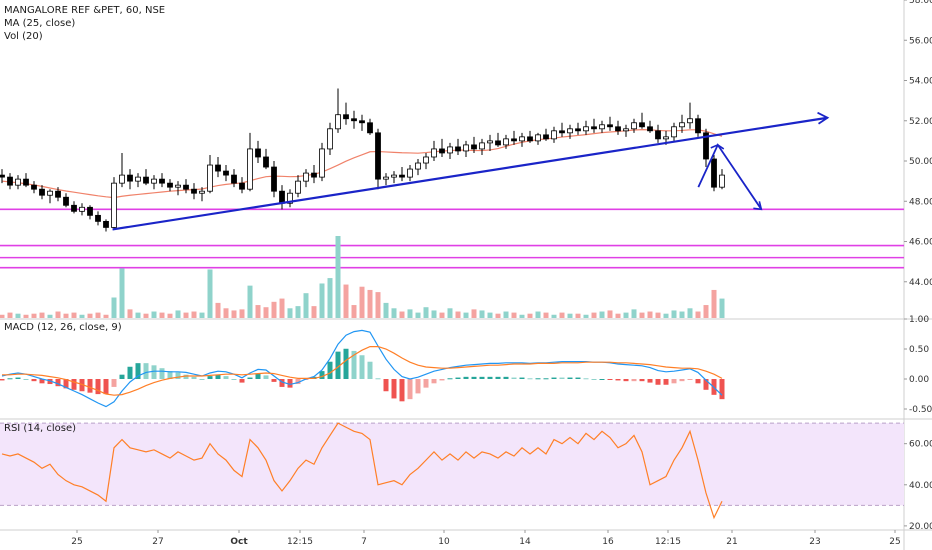 Image resolution: width=932 pixels, height=550 pixels. What do you see at coordinates (920, 283) in the screenshot?
I see `price-tick-label: 44.00` at bounding box center [920, 283].